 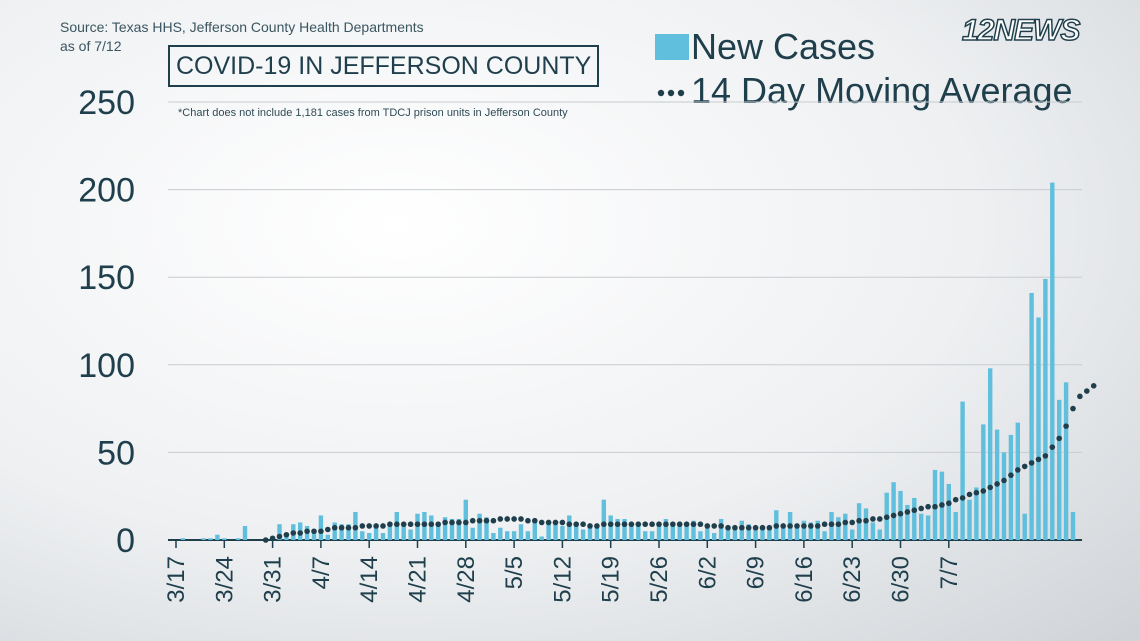 I want to click on x-tick-label: 6/2, so click(x=707, y=572).